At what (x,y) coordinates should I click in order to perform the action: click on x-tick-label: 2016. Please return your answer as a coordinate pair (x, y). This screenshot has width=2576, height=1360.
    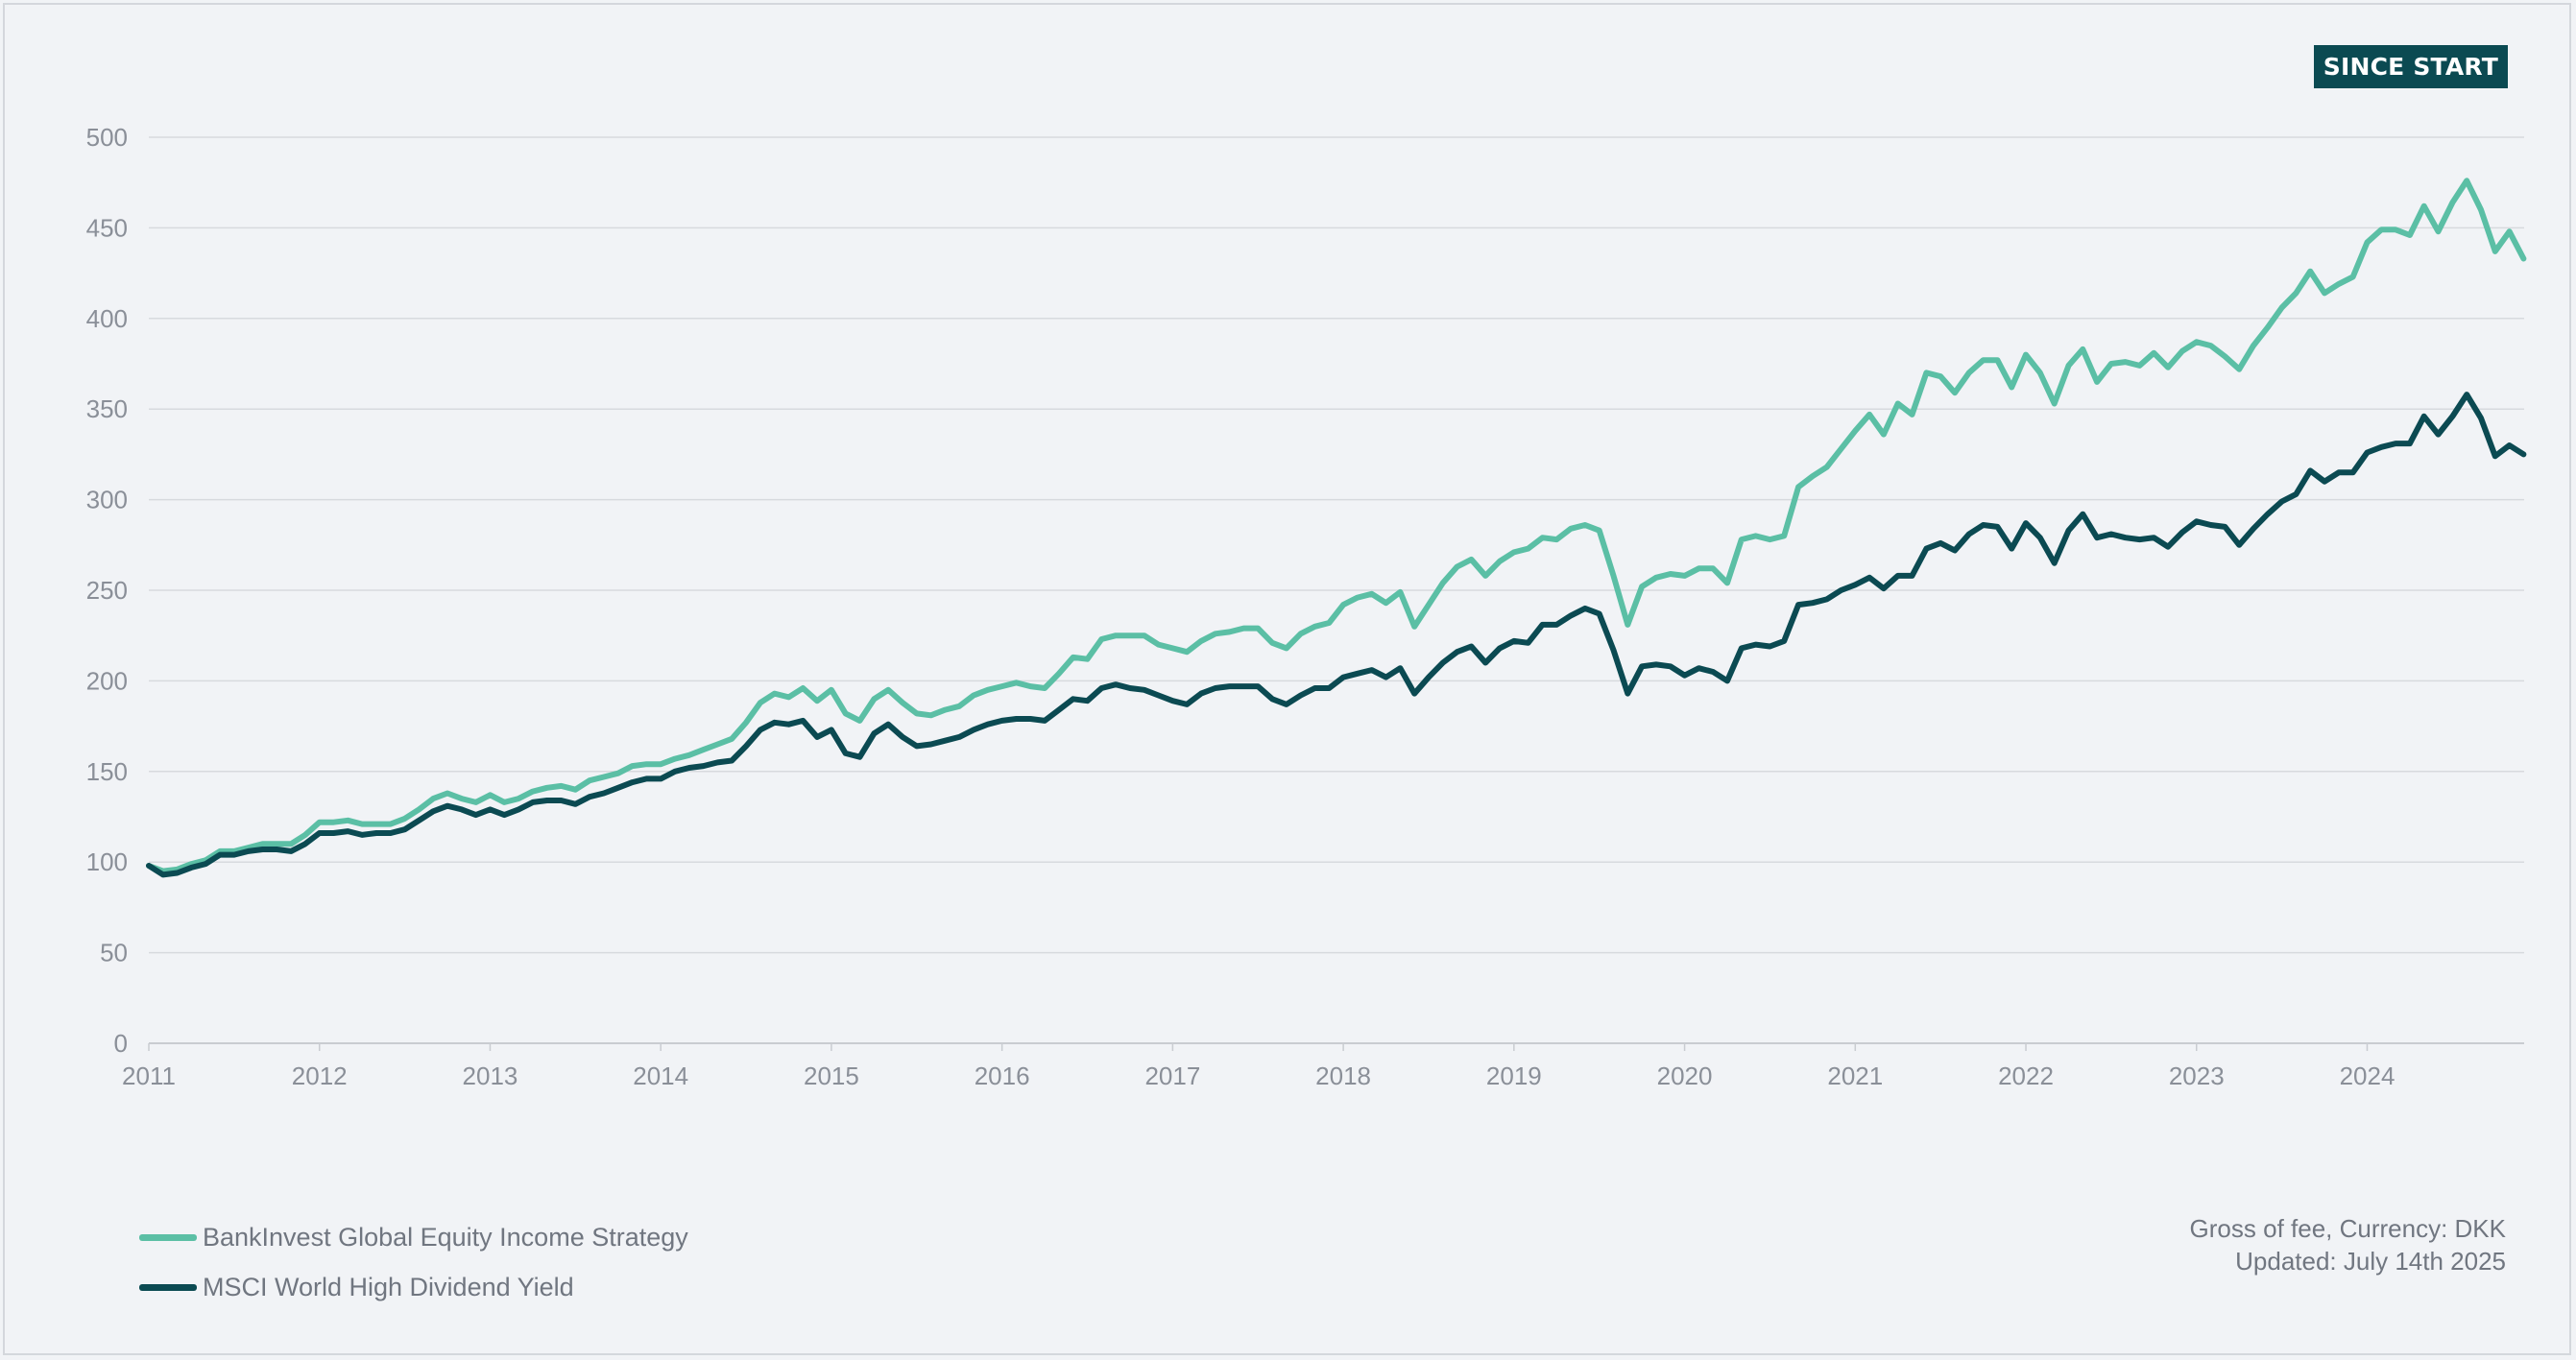
    Looking at the image, I should click on (1002, 1076).